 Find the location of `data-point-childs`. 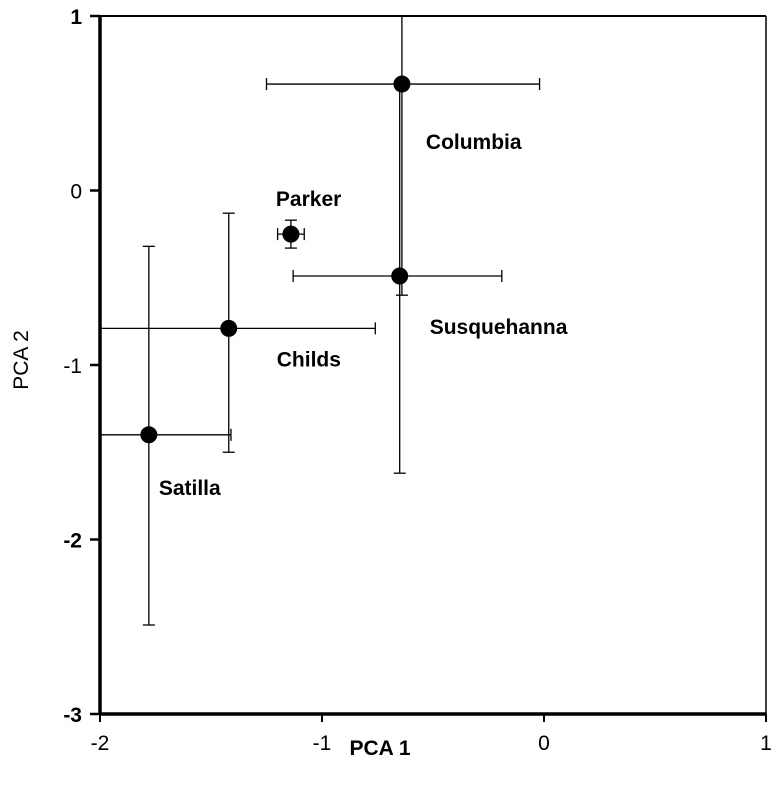

data-point-childs is located at coordinates (229, 328).